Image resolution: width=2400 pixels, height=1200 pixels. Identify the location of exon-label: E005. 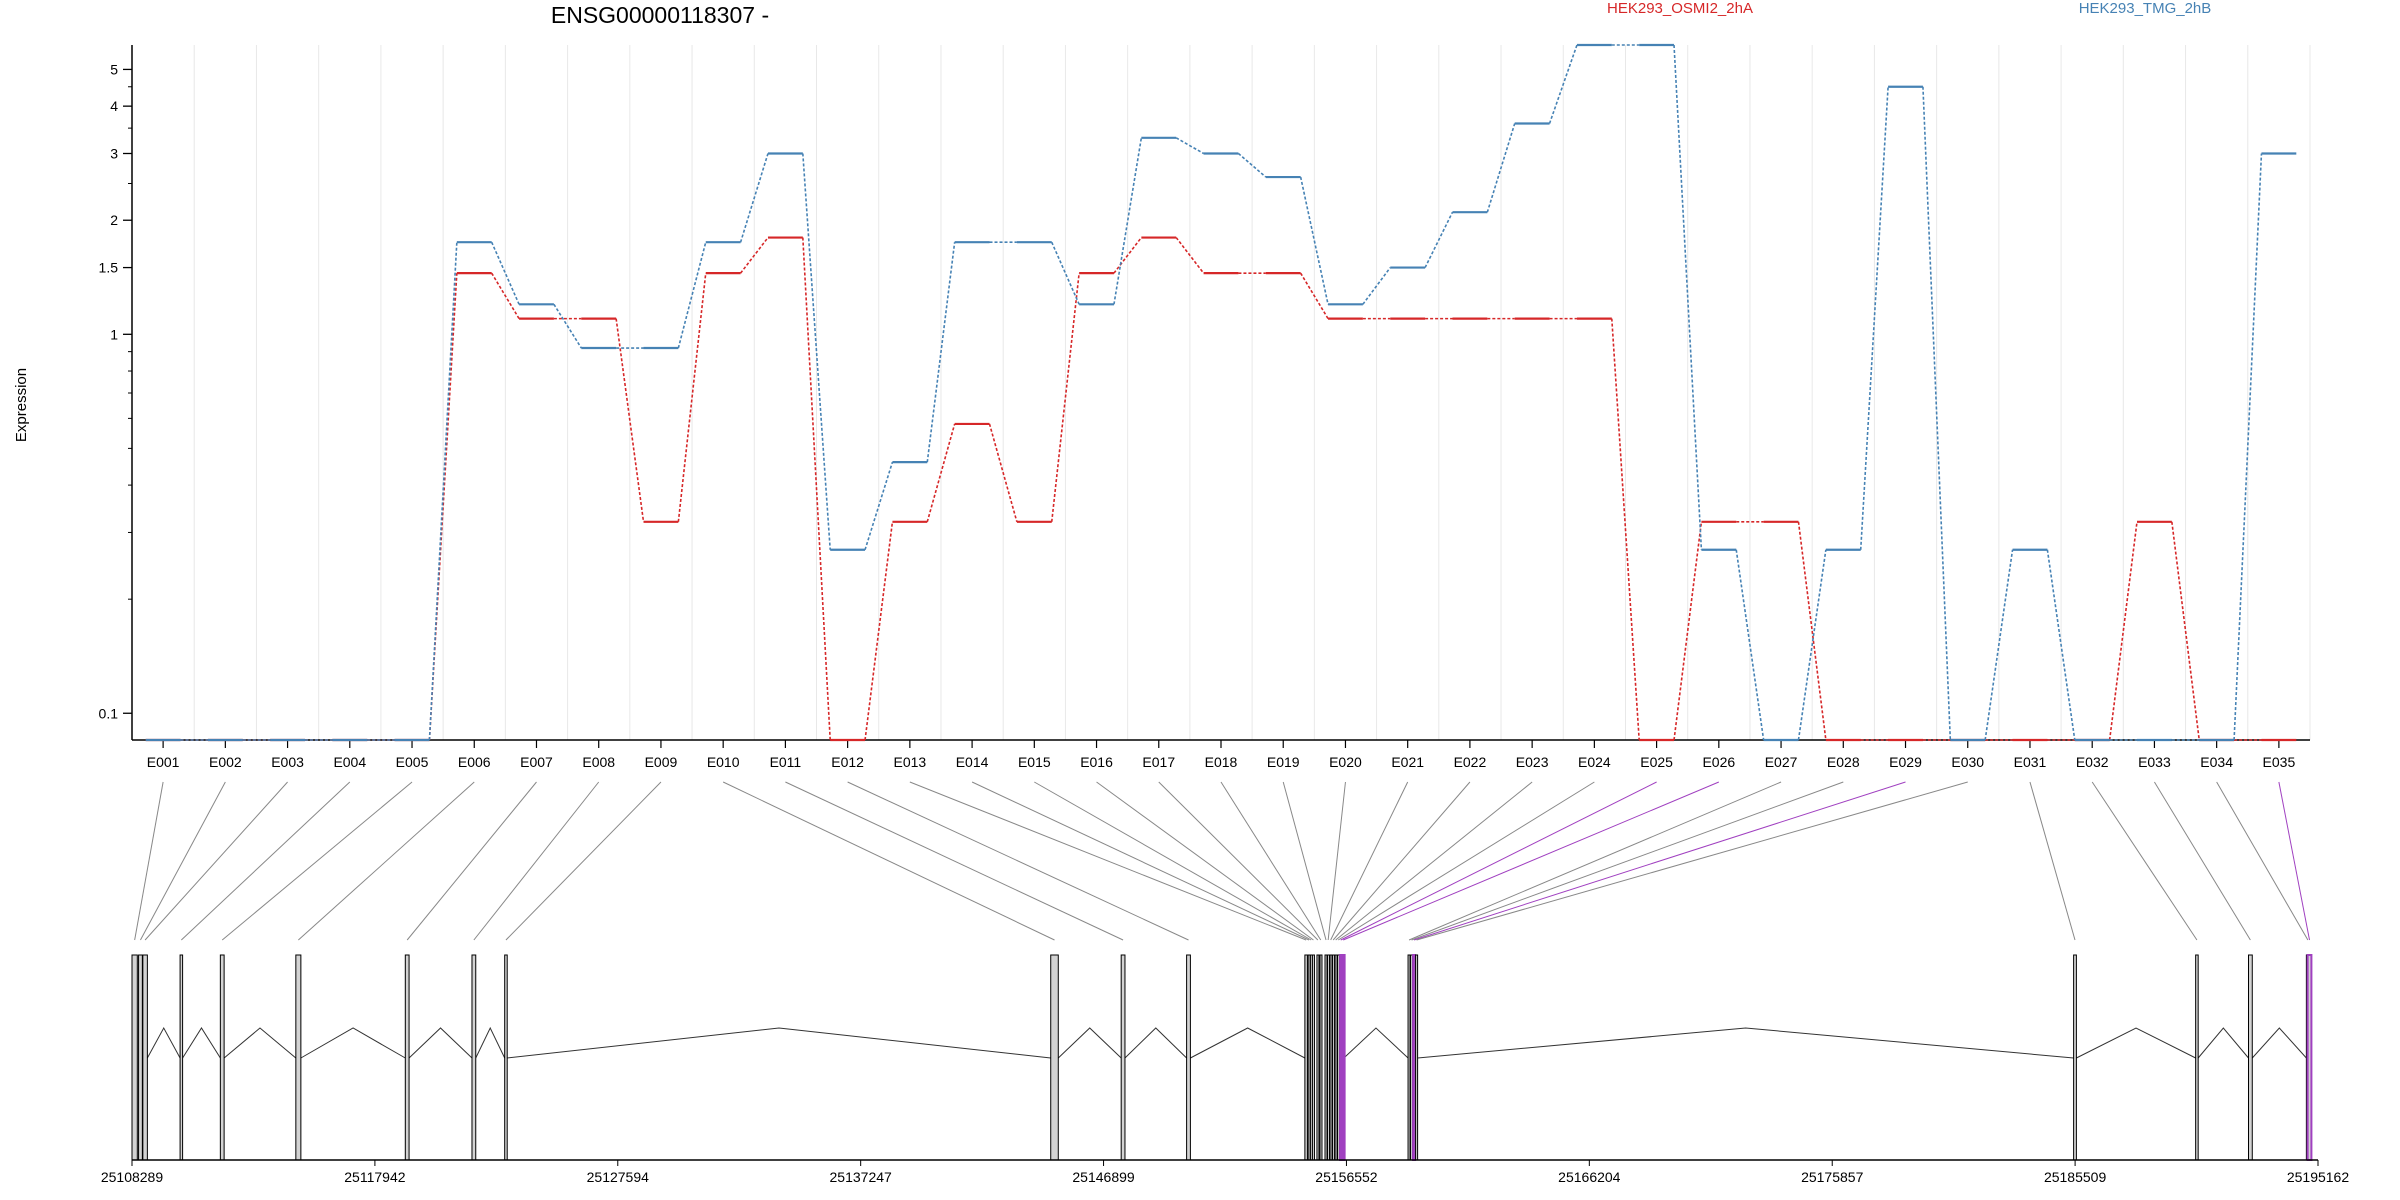
(412, 762).